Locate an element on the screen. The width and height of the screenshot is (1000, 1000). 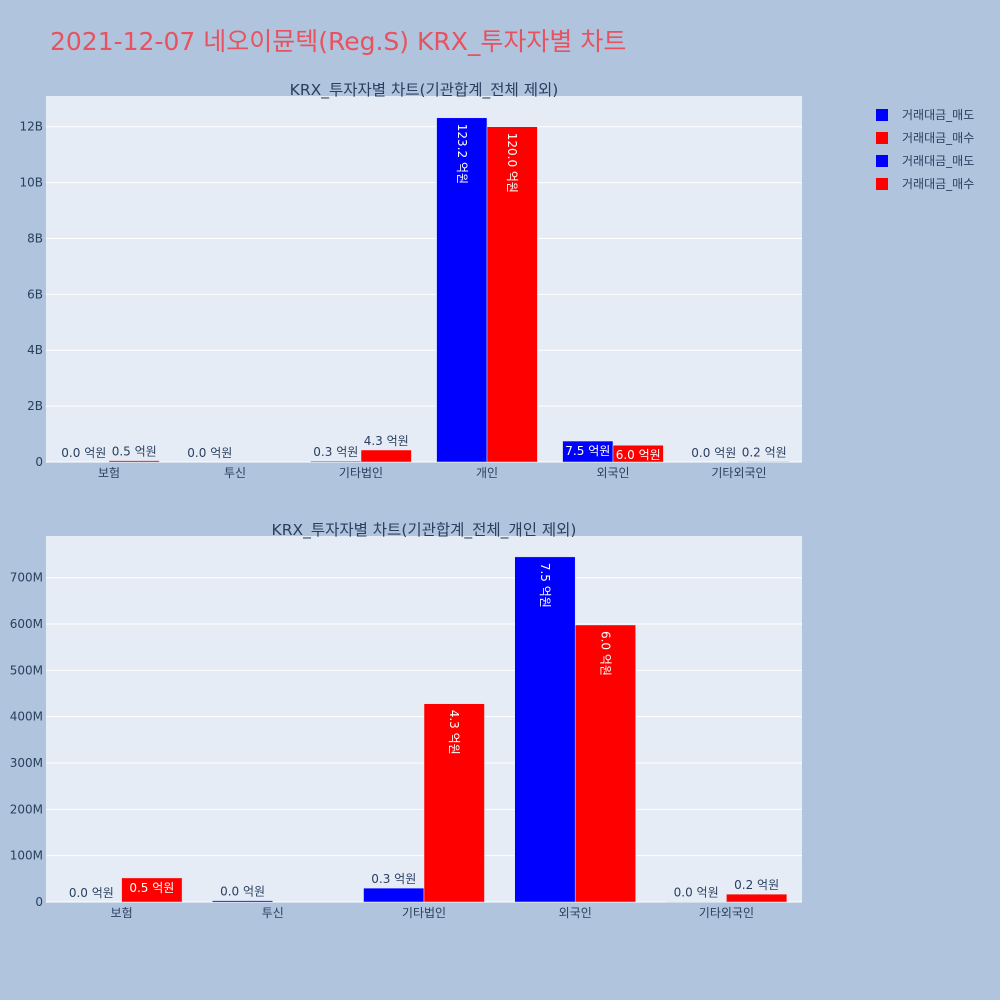
y-tick-label: 500M is located at coordinates (26, 670).